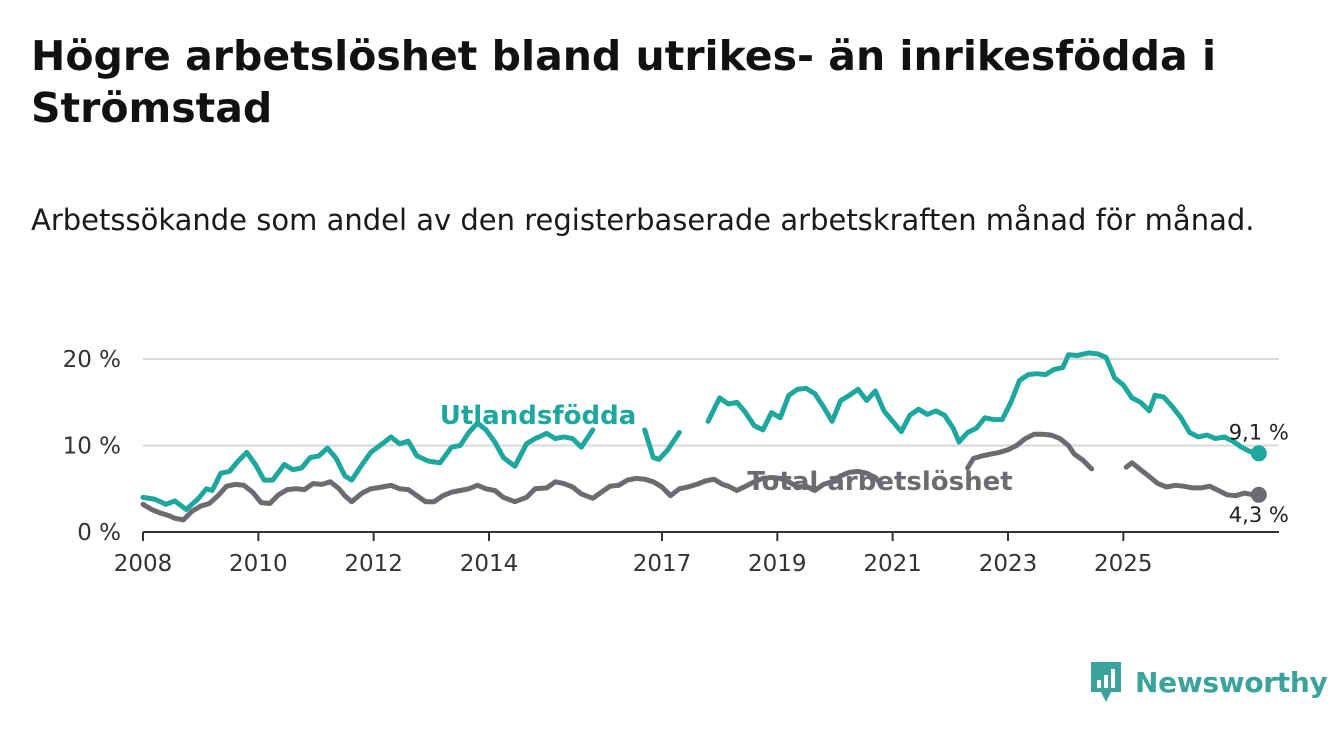 The height and width of the screenshot is (734, 1340). What do you see at coordinates (777, 564) in the screenshot?
I see `x-tick-label: 2019` at bounding box center [777, 564].